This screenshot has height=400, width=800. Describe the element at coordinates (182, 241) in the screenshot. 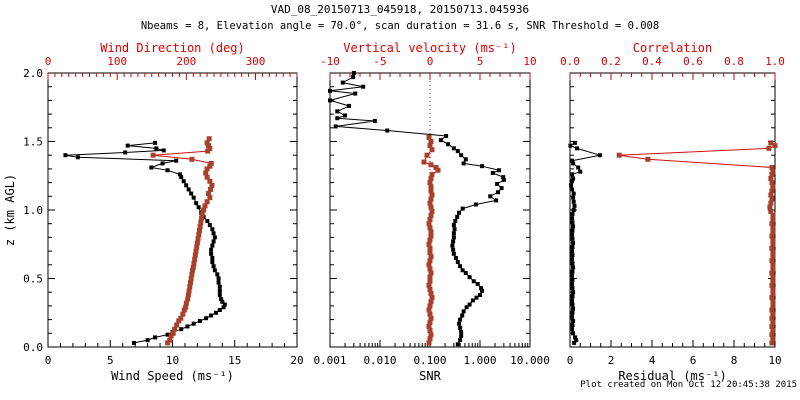

I see `series-wind-direction` at that location.